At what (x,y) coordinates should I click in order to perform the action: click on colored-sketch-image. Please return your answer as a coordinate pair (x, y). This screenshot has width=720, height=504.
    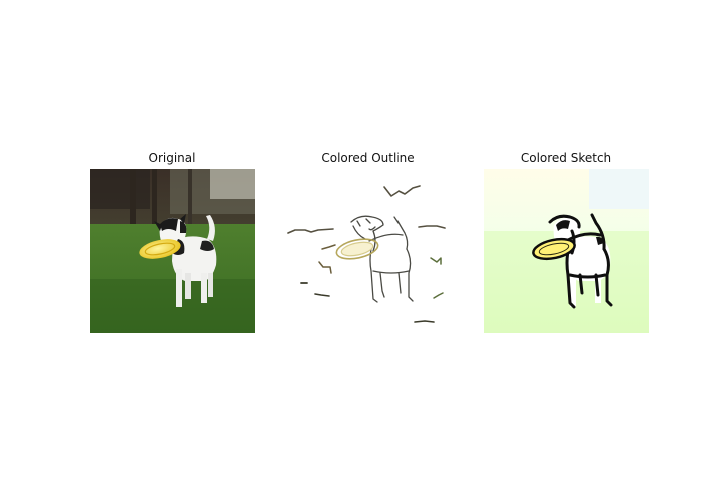
    Looking at the image, I should click on (566, 251).